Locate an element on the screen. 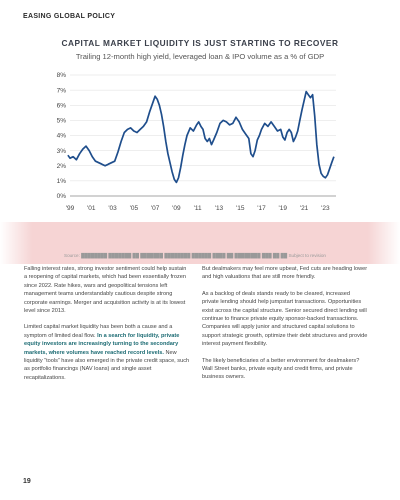 This screenshot has height=500, width=400. x-tick-label: '23 is located at coordinates (325, 208).